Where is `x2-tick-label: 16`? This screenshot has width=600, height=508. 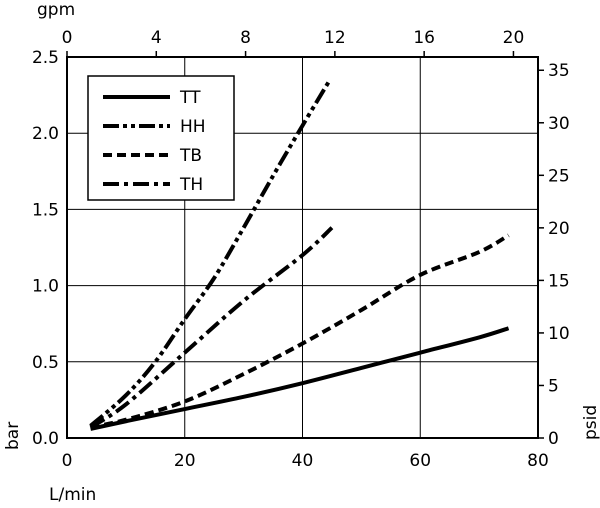 x2-tick-label: 16 is located at coordinates (424, 38).